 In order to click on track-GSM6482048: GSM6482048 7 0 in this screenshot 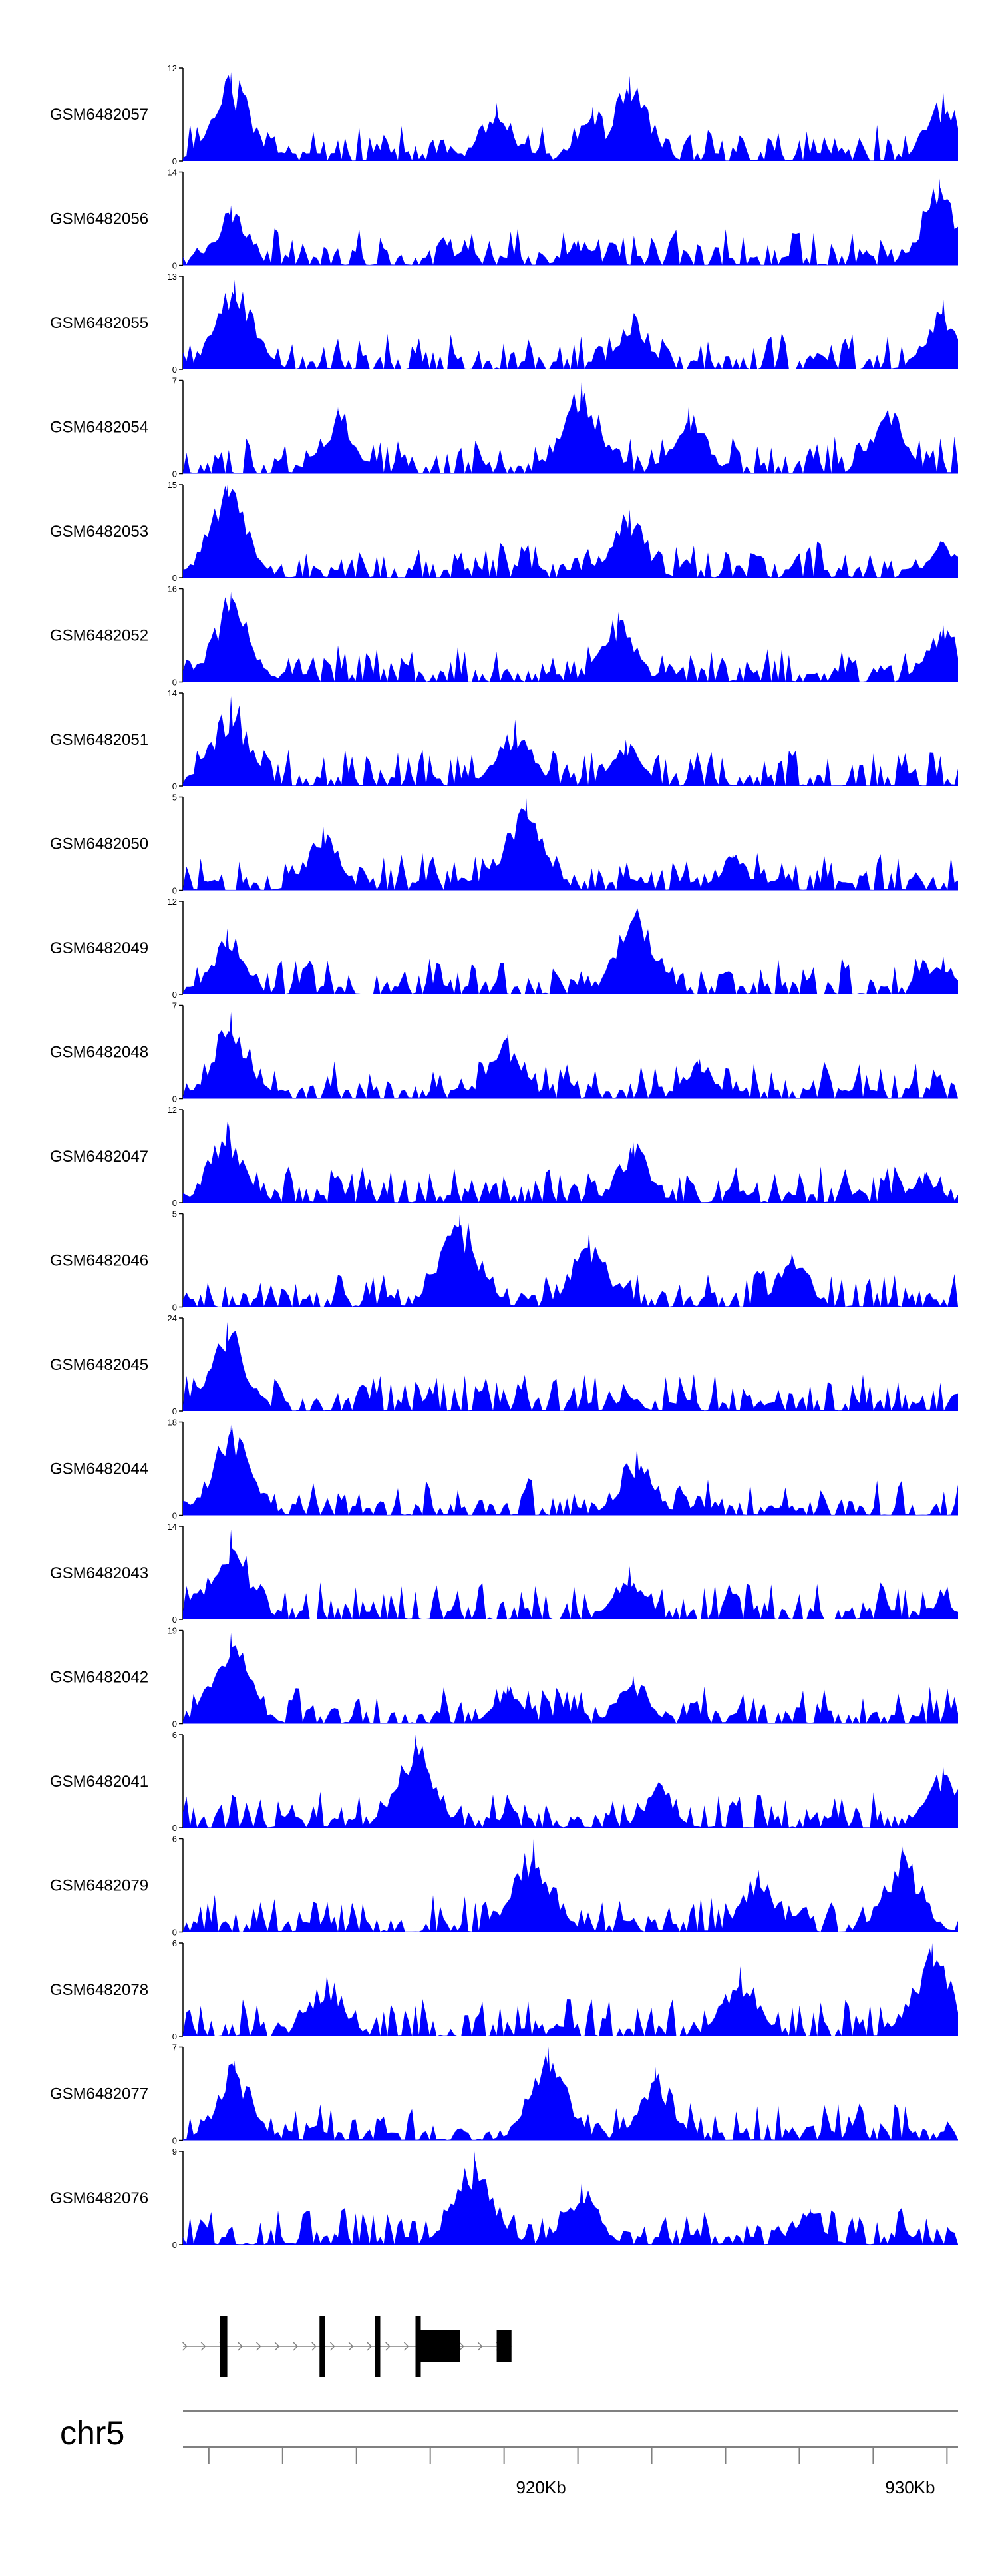, I will do `click(504, 1052)`.